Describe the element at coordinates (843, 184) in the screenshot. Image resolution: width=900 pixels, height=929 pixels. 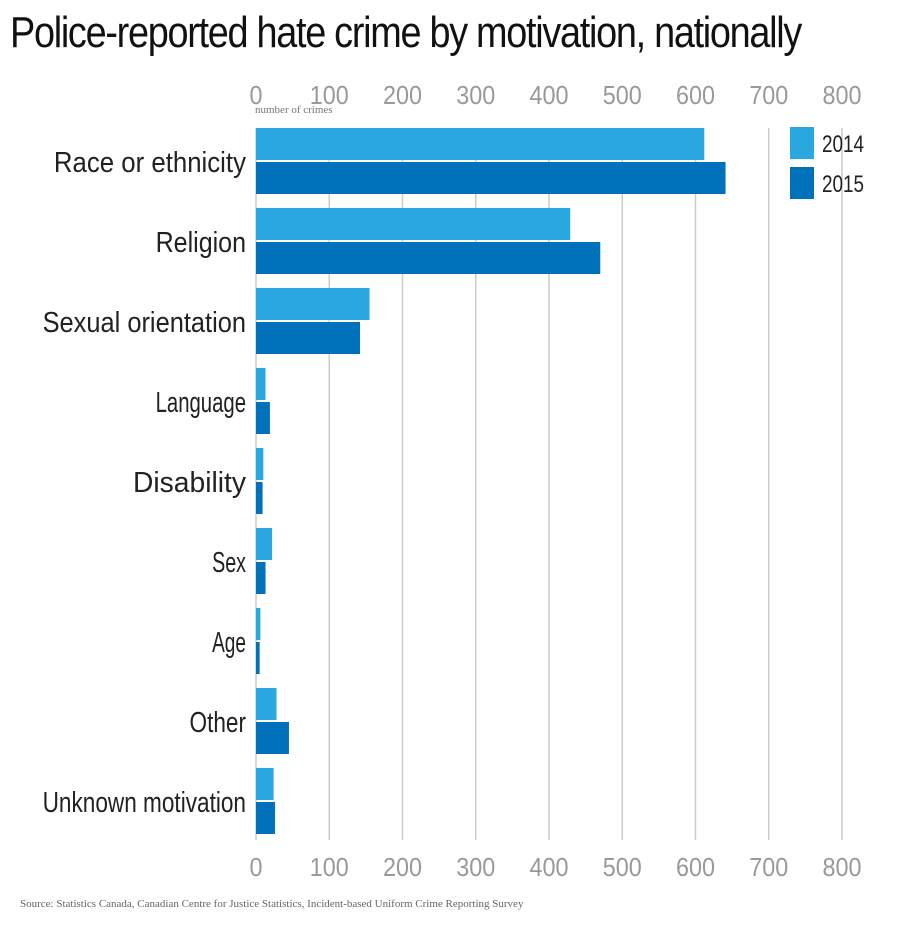
I see `legend-label-2015: 2015` at that location.